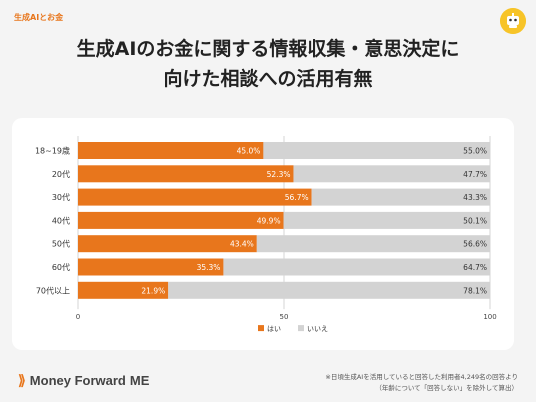  I want to click on legend-label: はい, so click(274, 329).